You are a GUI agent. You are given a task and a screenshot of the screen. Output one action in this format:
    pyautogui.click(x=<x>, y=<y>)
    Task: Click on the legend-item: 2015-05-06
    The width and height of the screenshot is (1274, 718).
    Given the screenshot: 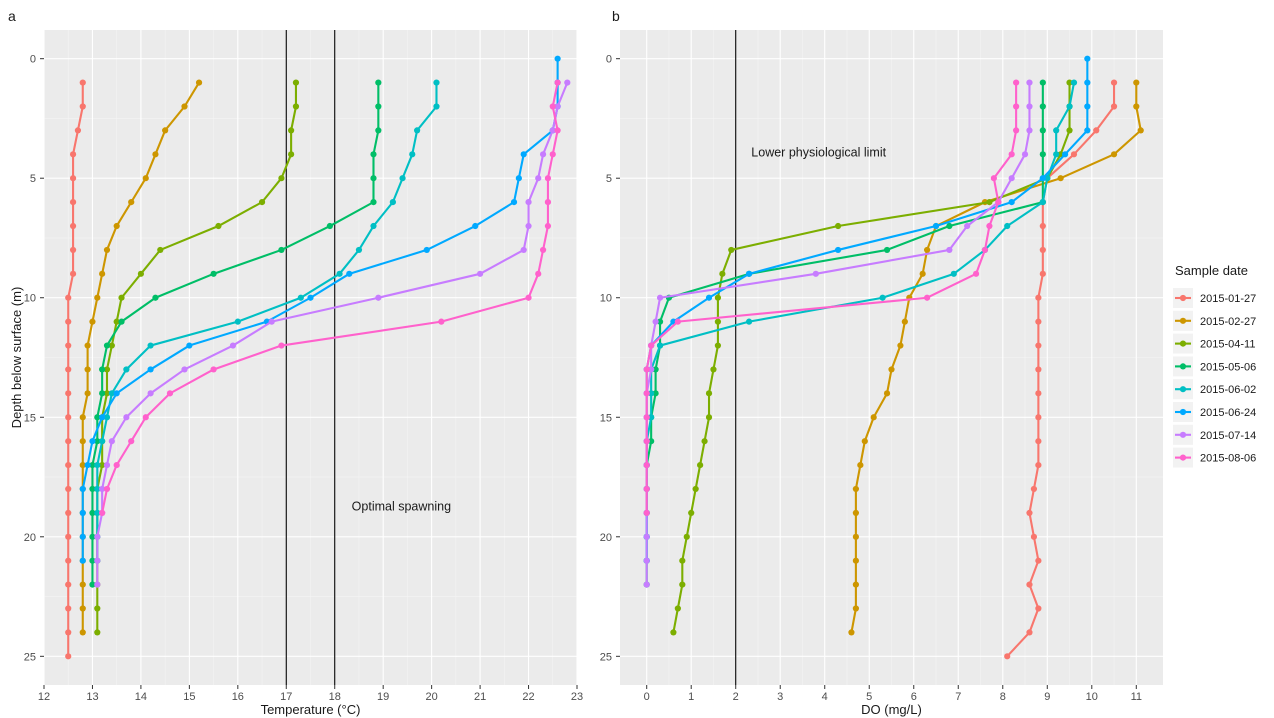 What is the action you would take?
    pyautogui.click(x=1214, y=366)
    